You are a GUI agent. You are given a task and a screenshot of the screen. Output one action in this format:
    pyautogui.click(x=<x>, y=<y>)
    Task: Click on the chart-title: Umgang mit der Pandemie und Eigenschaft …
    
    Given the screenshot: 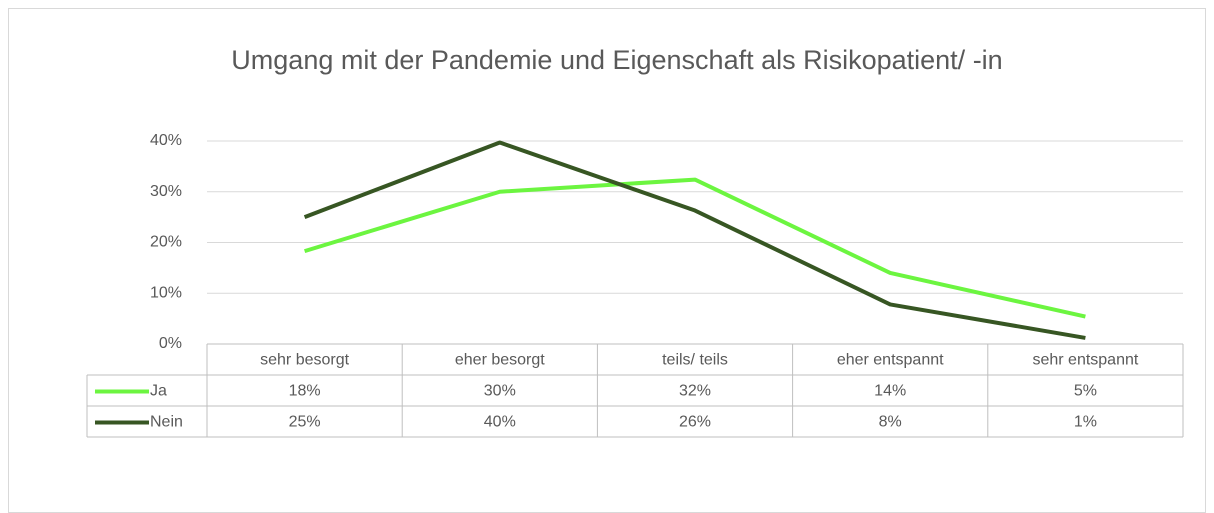 What is the action you would take?
    pyautogui.click(x=617, y=60)
    